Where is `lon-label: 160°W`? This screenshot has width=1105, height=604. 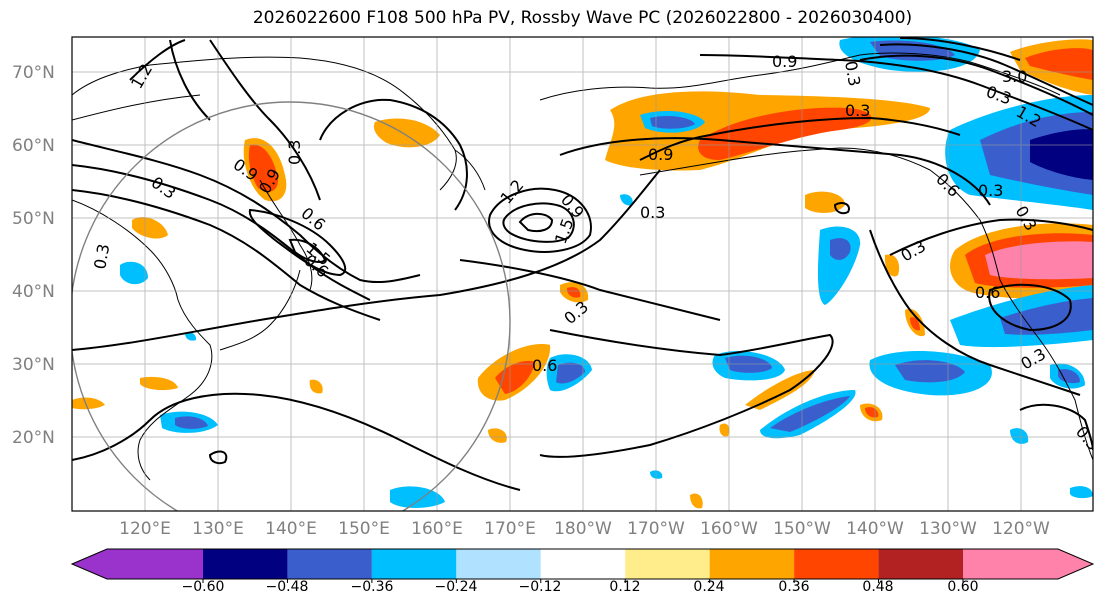
lon-label: 160°W is located at coordinates (729, 529).